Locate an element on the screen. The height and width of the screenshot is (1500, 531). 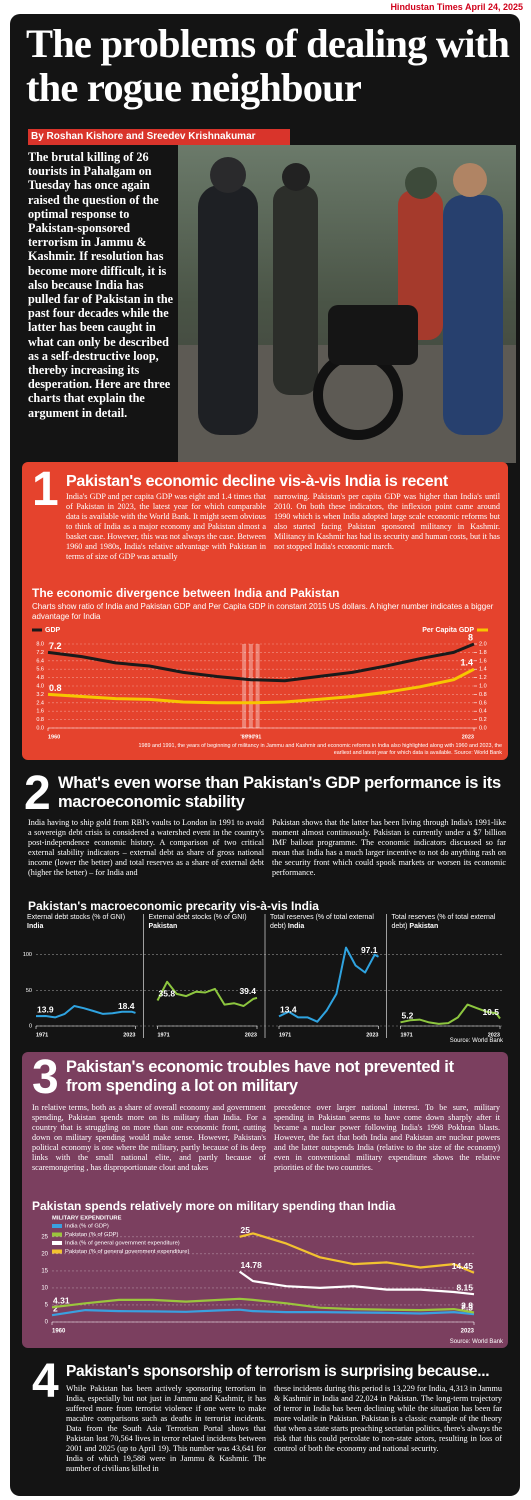
y-tick-label: 20 is located at coordinates (44, 1254).